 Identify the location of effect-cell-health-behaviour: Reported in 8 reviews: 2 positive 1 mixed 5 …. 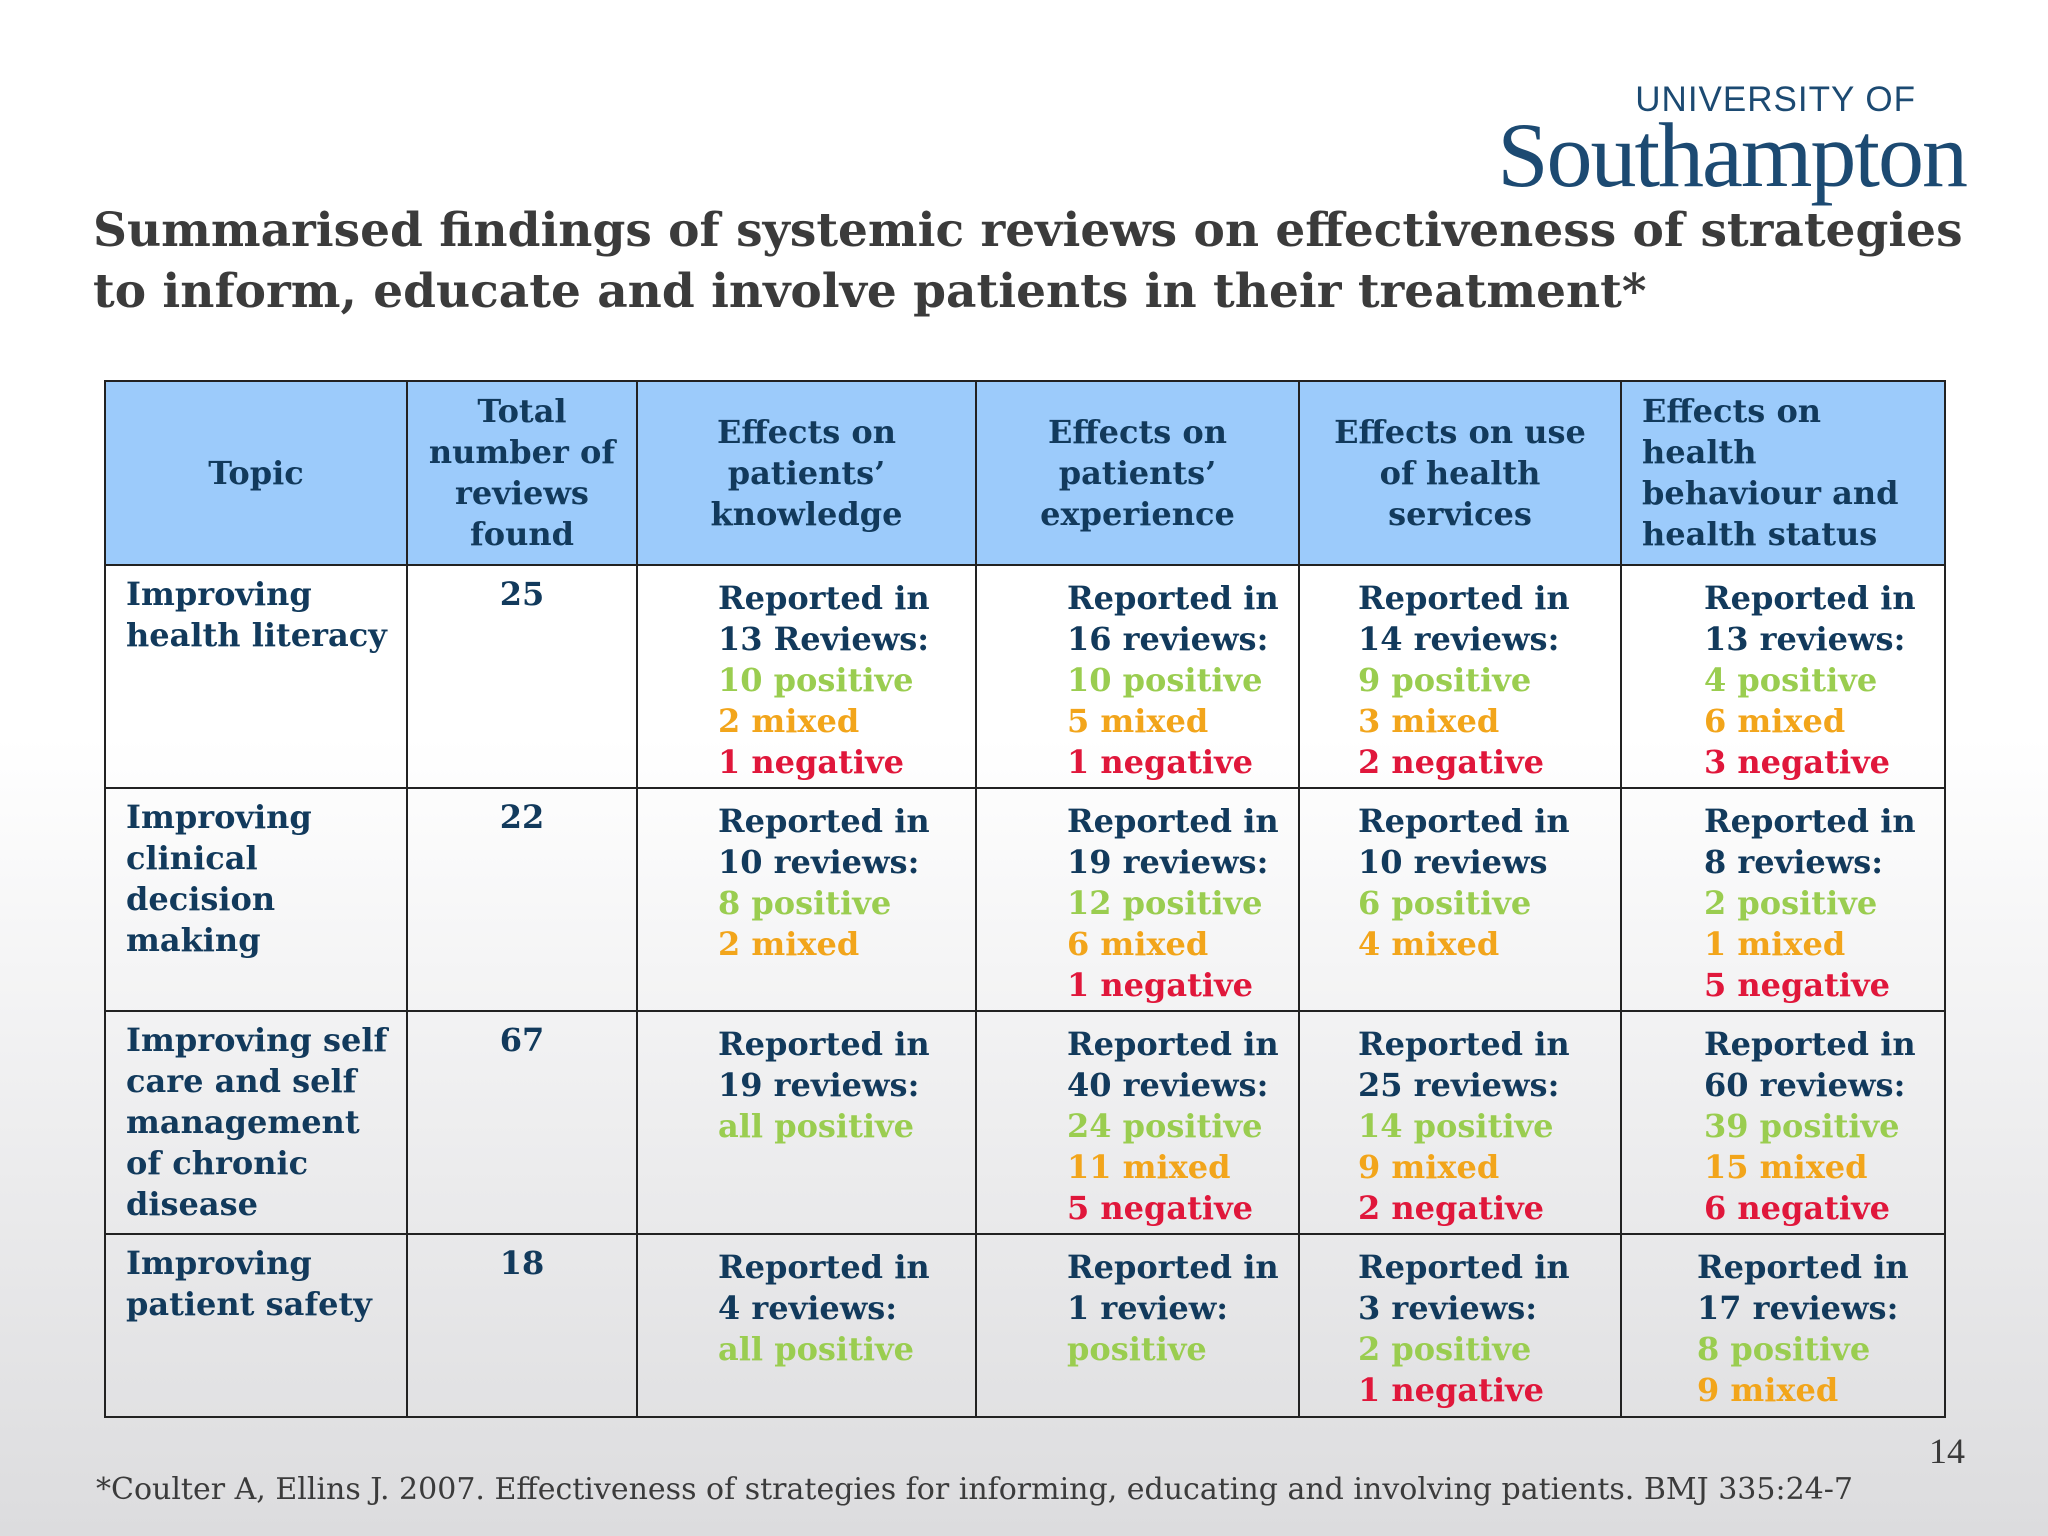
(1783, 899).